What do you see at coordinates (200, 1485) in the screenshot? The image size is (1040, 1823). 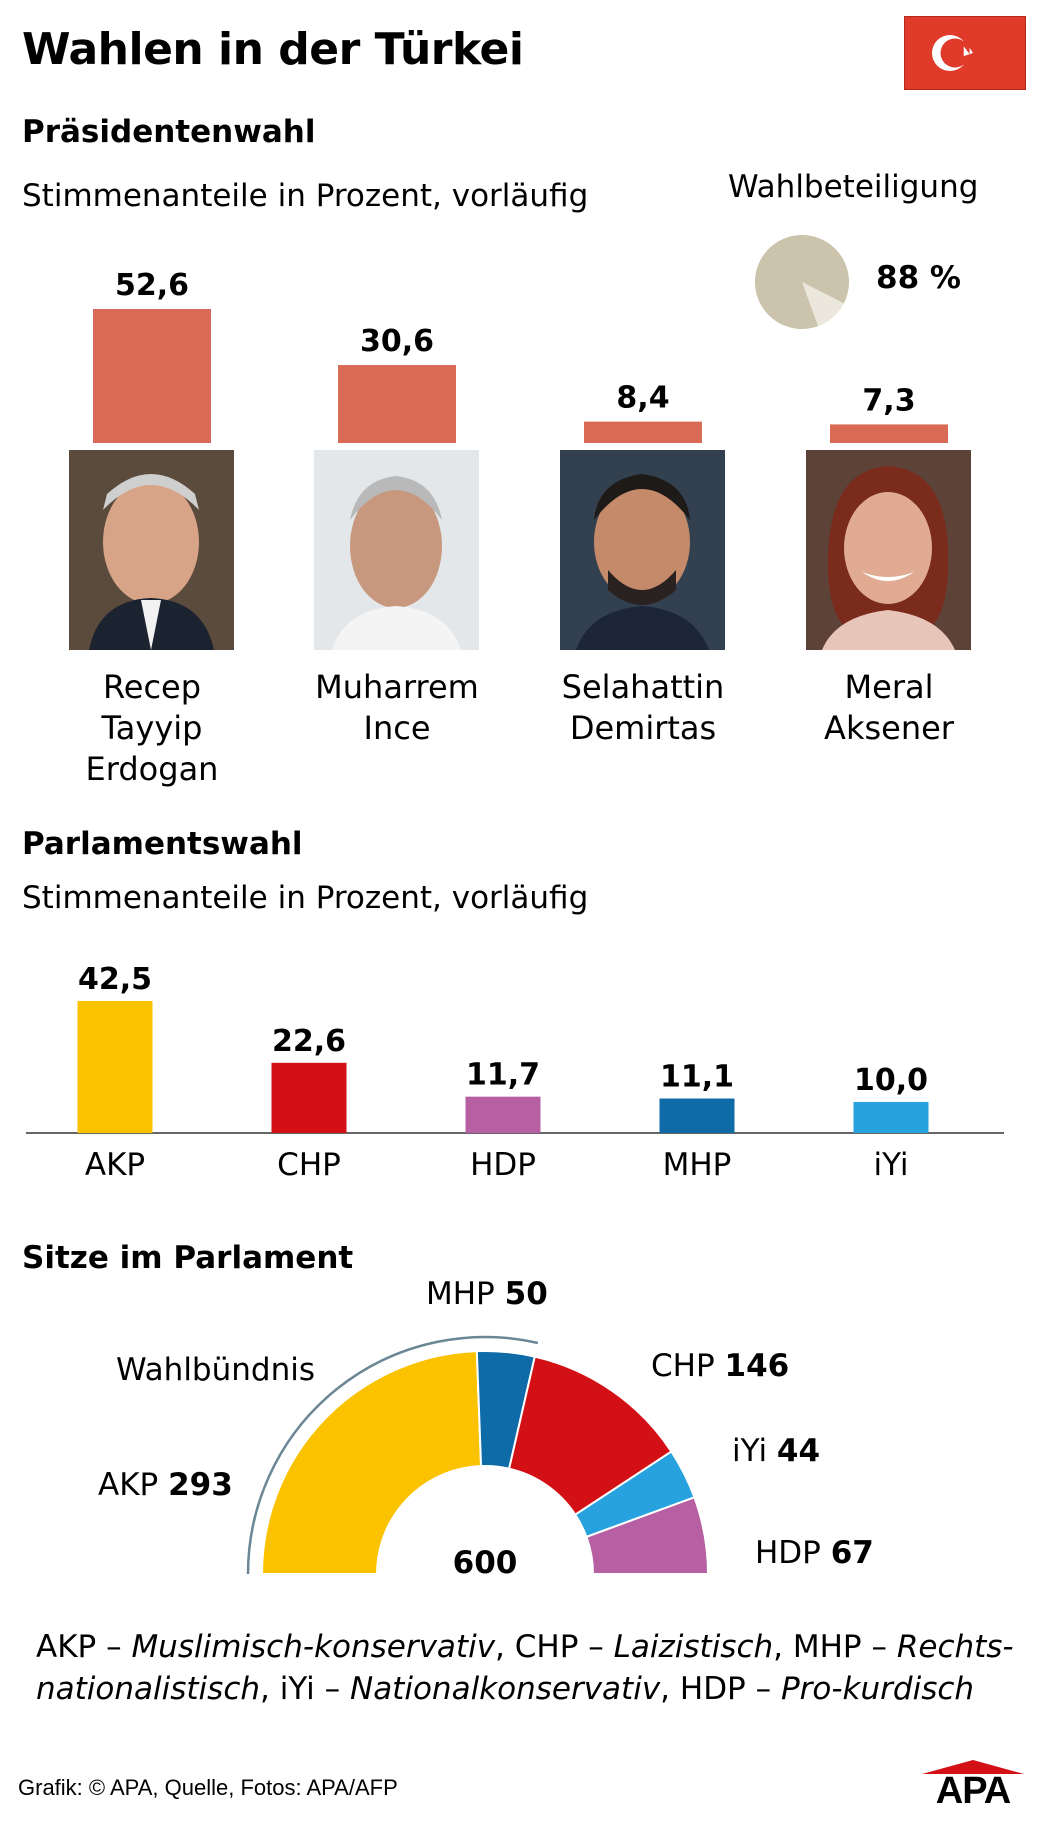 I see `seat-count: 293` at bounding box center [200, 1485].